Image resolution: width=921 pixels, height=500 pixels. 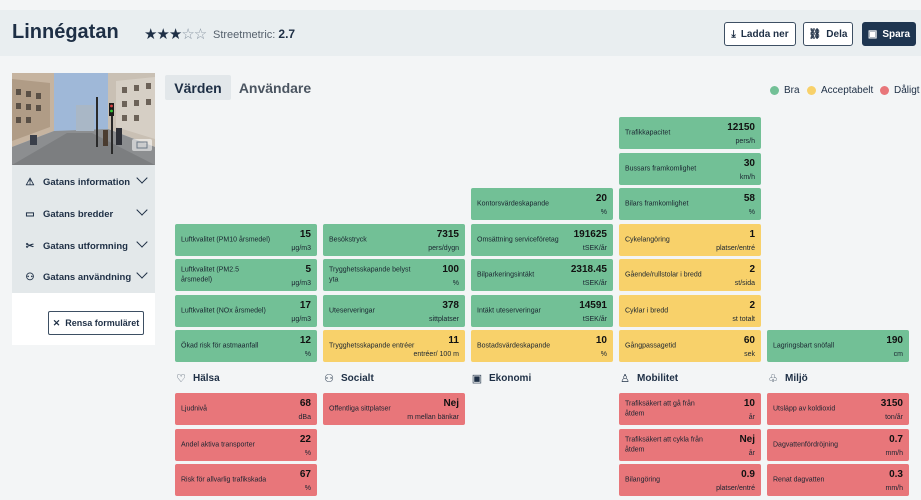 I want to click on streetmetric-score: Streetmetric: 2.7, so click(x=254, y=34).